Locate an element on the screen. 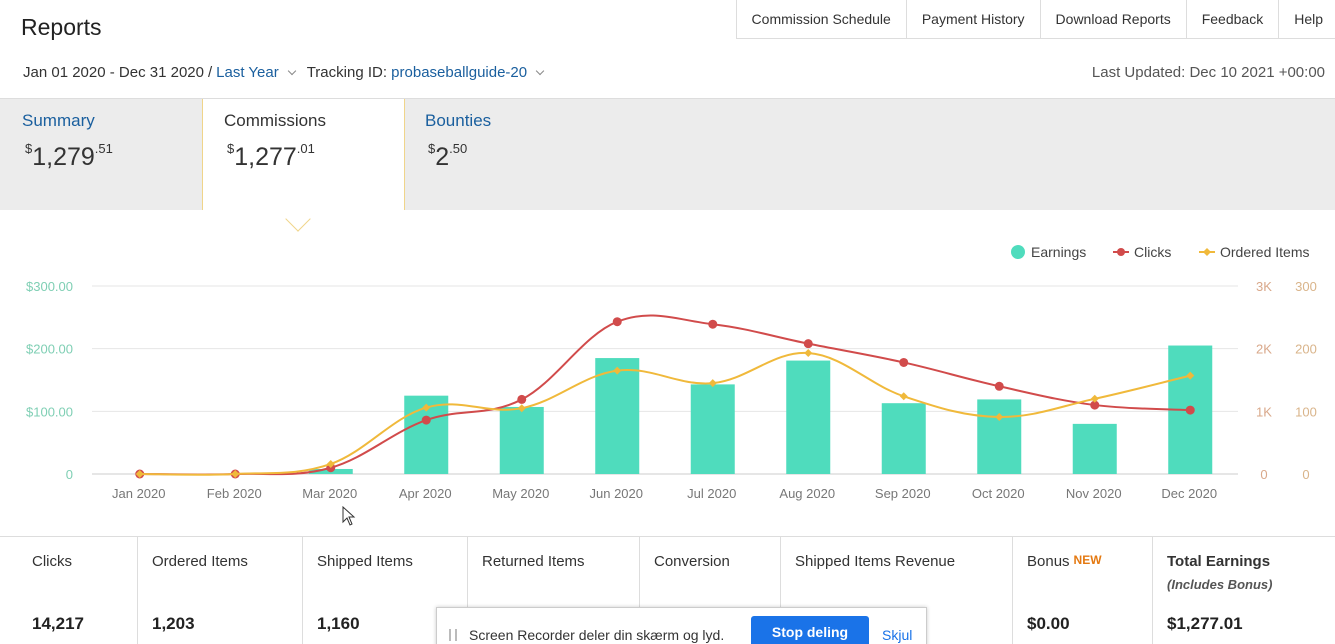  legend-clicks-marker is located at coordinates (1121, 252).